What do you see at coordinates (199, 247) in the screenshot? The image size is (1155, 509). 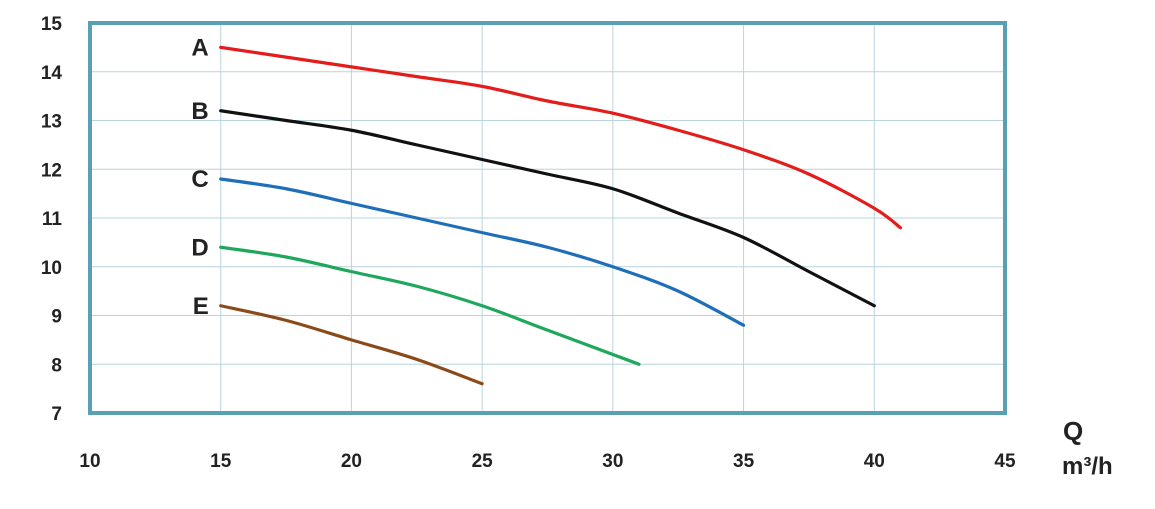 I see `series-label-d: D` at bounding box center [199, 247].